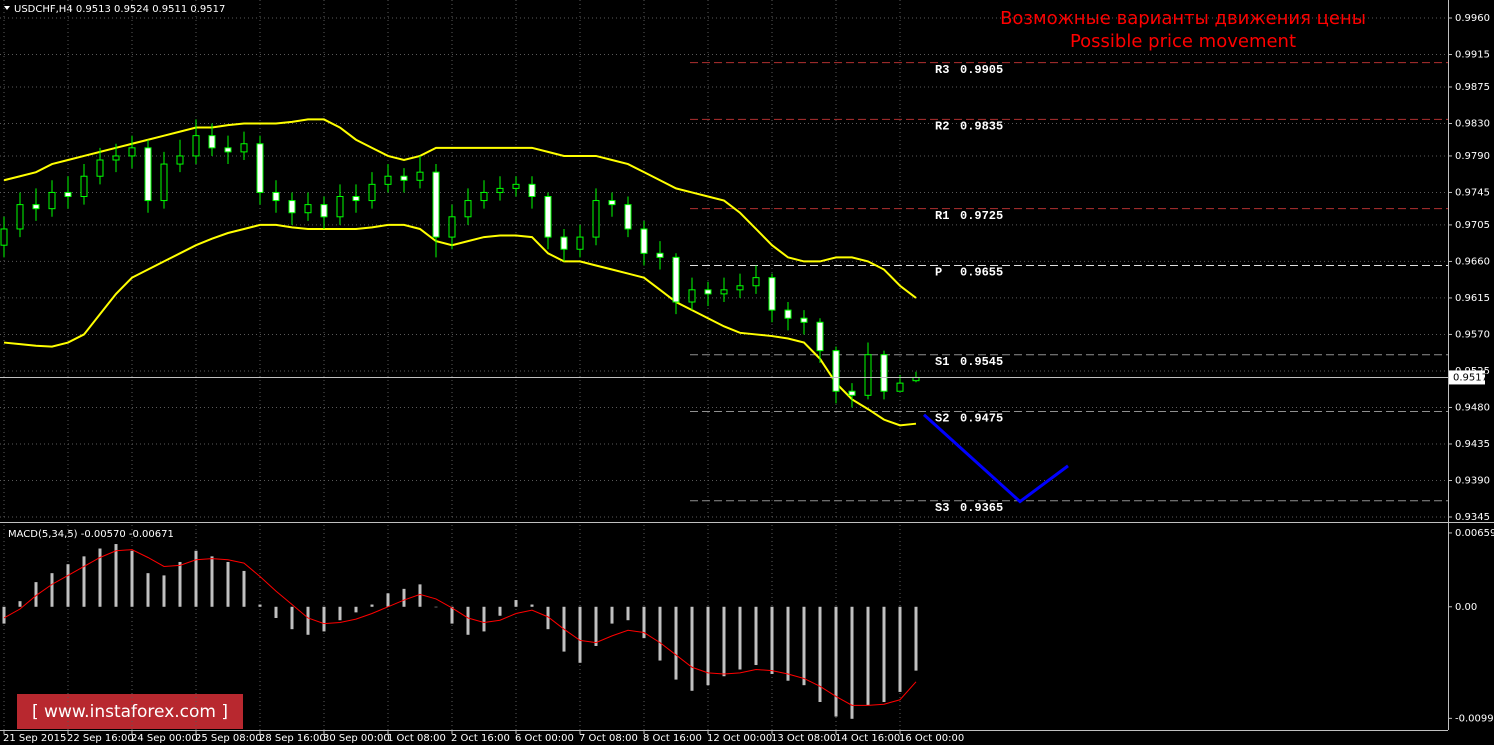  I want to click on bollinger-band, so click(460, 208).